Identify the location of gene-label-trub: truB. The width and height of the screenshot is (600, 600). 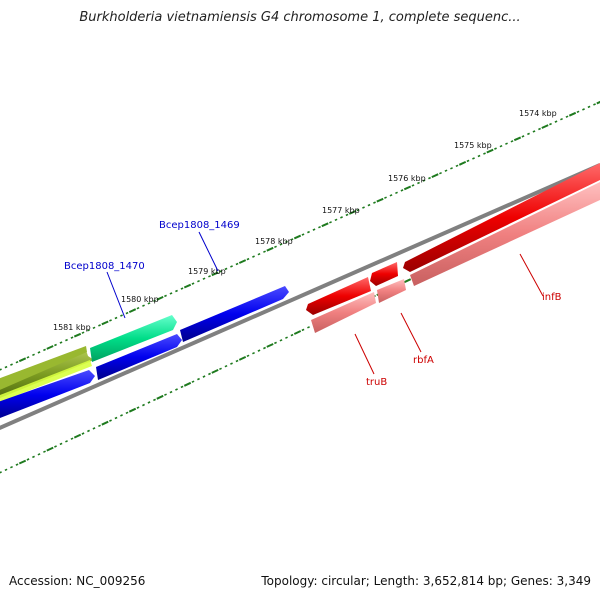
(376, 382).